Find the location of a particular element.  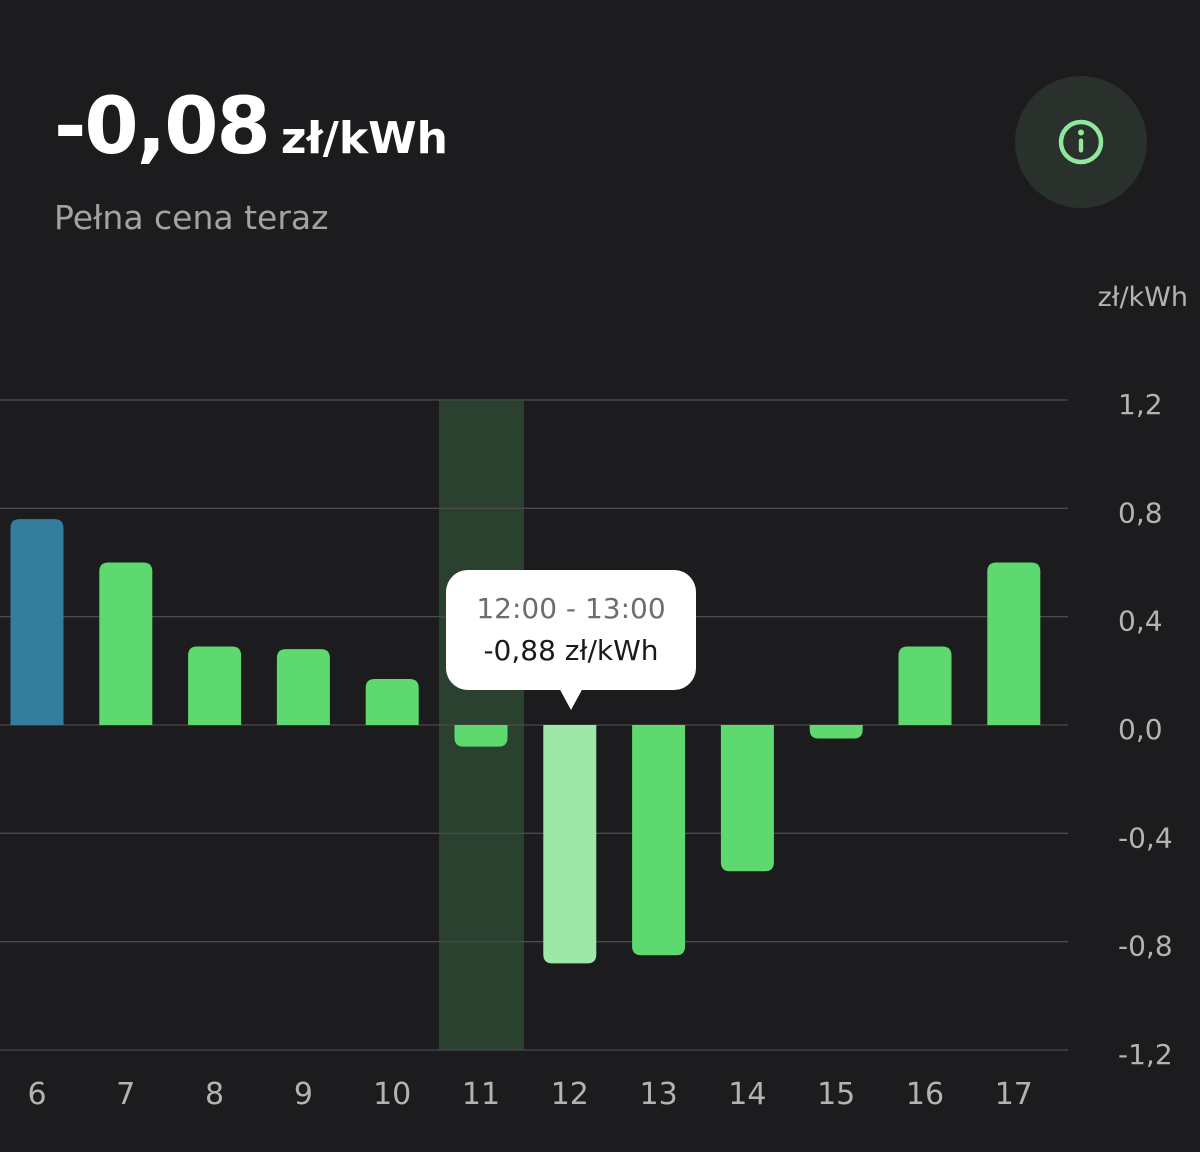

x-tick-label: 15 is located at coordinates (836, 1094).